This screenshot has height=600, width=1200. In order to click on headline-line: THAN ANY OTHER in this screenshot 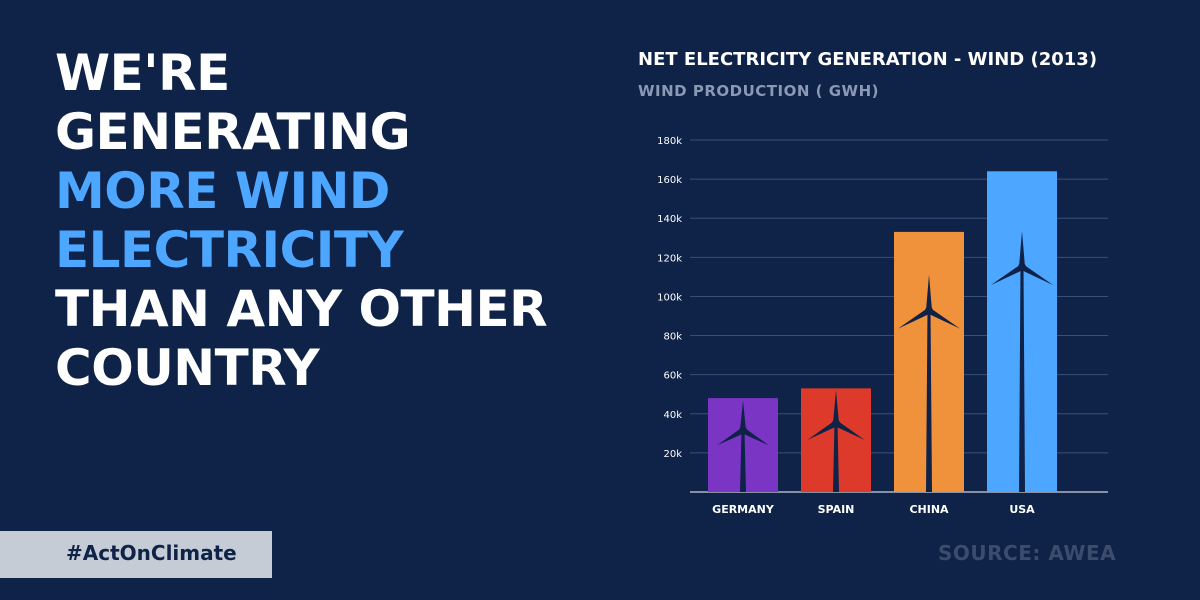, I will do `click(301, 309)`.